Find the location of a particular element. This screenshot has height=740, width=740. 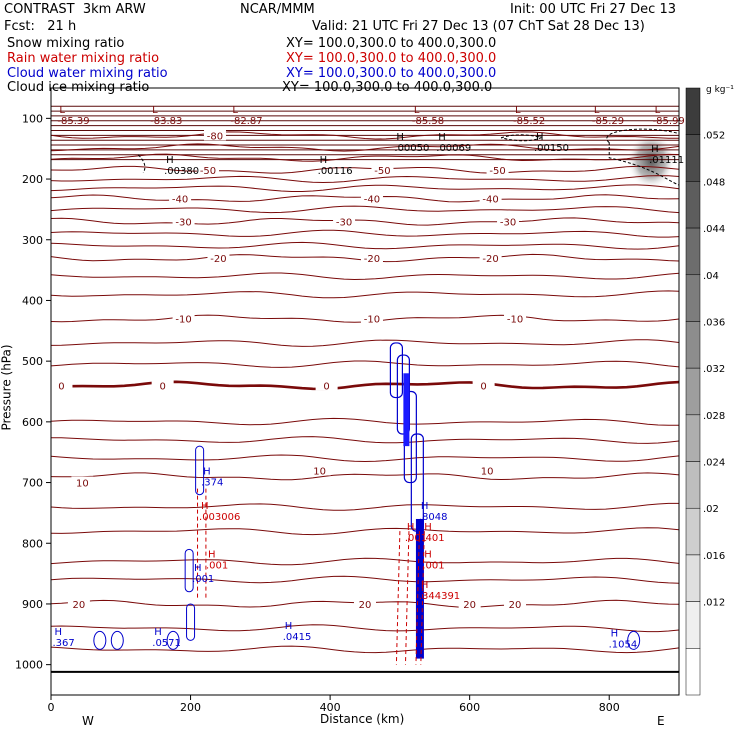

west-label: W is located at coordinates (88, 721).